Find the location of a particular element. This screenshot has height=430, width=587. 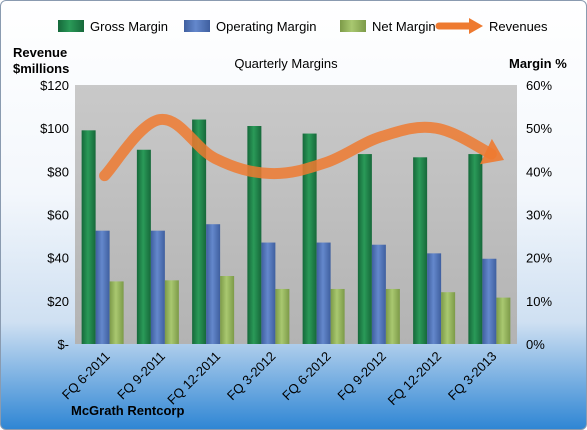

y-left-tick-0: $- is located at coordinates (63, 344).